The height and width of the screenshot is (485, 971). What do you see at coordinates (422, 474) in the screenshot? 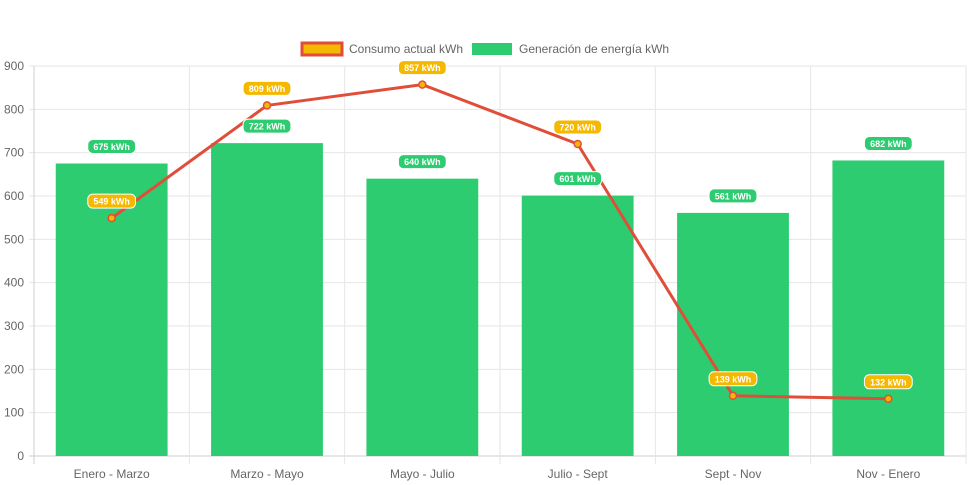
I see `x-tick-label: Mayo - Julio` at bounding box center [422, 474].